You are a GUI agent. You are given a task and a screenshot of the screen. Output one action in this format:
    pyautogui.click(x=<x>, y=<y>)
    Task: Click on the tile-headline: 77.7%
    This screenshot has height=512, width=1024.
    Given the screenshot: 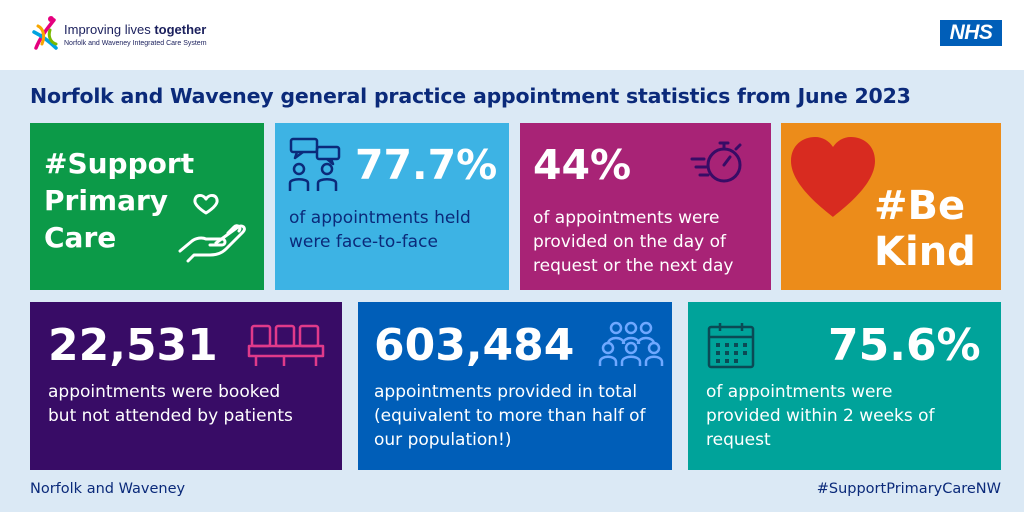 What is the action you would take?
    pyautogui.click(x=426, y=165)
    